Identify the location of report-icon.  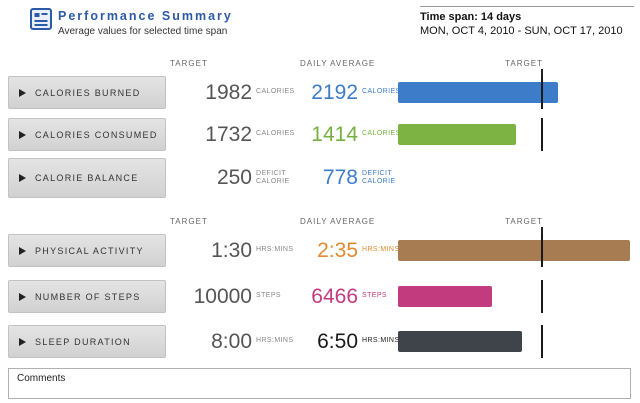
(41, 19).